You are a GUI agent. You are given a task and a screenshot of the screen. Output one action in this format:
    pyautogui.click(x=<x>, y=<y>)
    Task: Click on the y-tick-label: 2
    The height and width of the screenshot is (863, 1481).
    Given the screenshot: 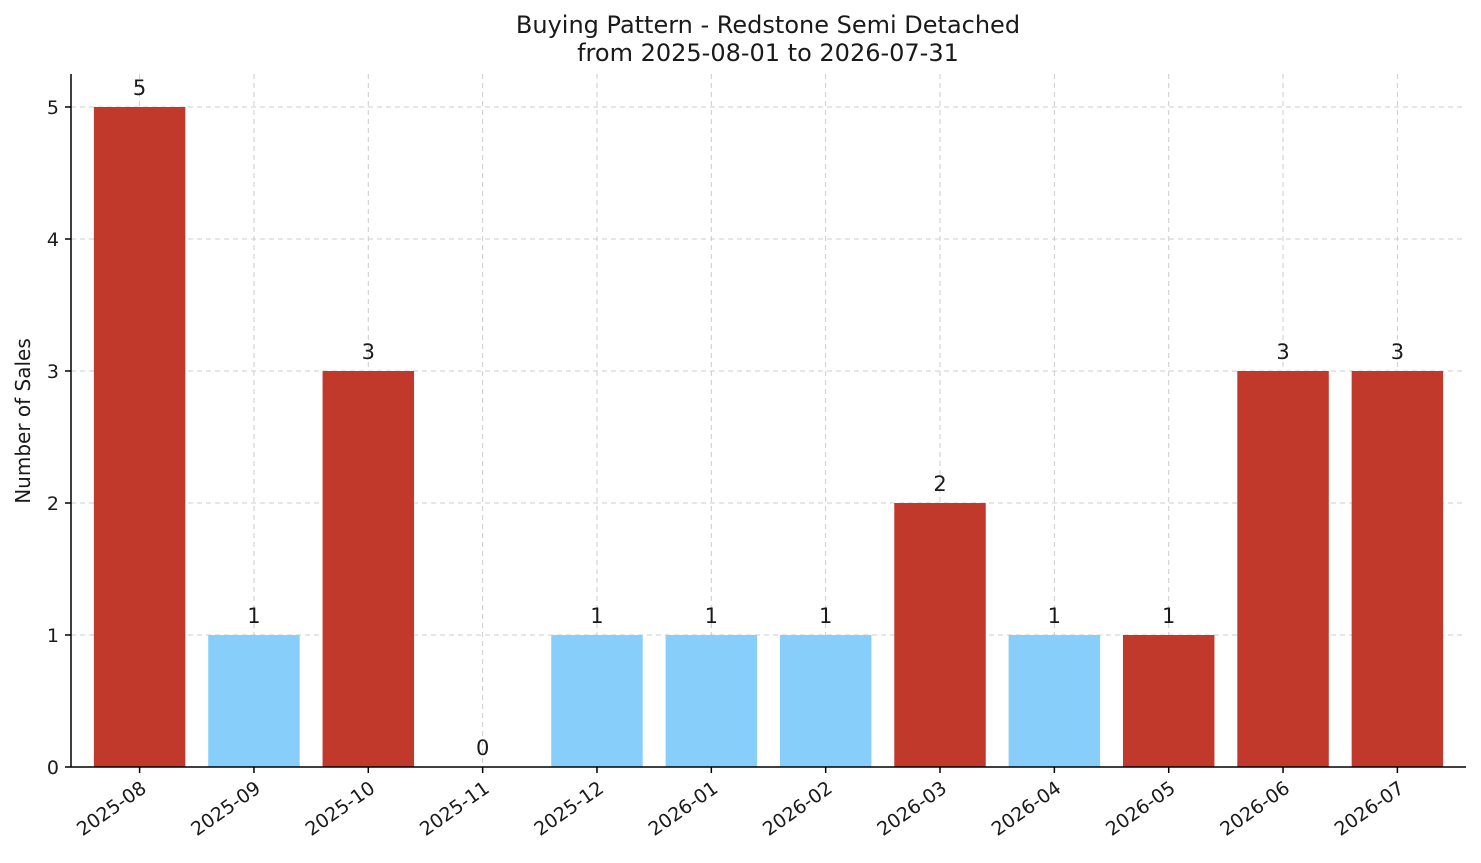 What is the action you would take?
    pyautogui.click(x=53, y=504)
    